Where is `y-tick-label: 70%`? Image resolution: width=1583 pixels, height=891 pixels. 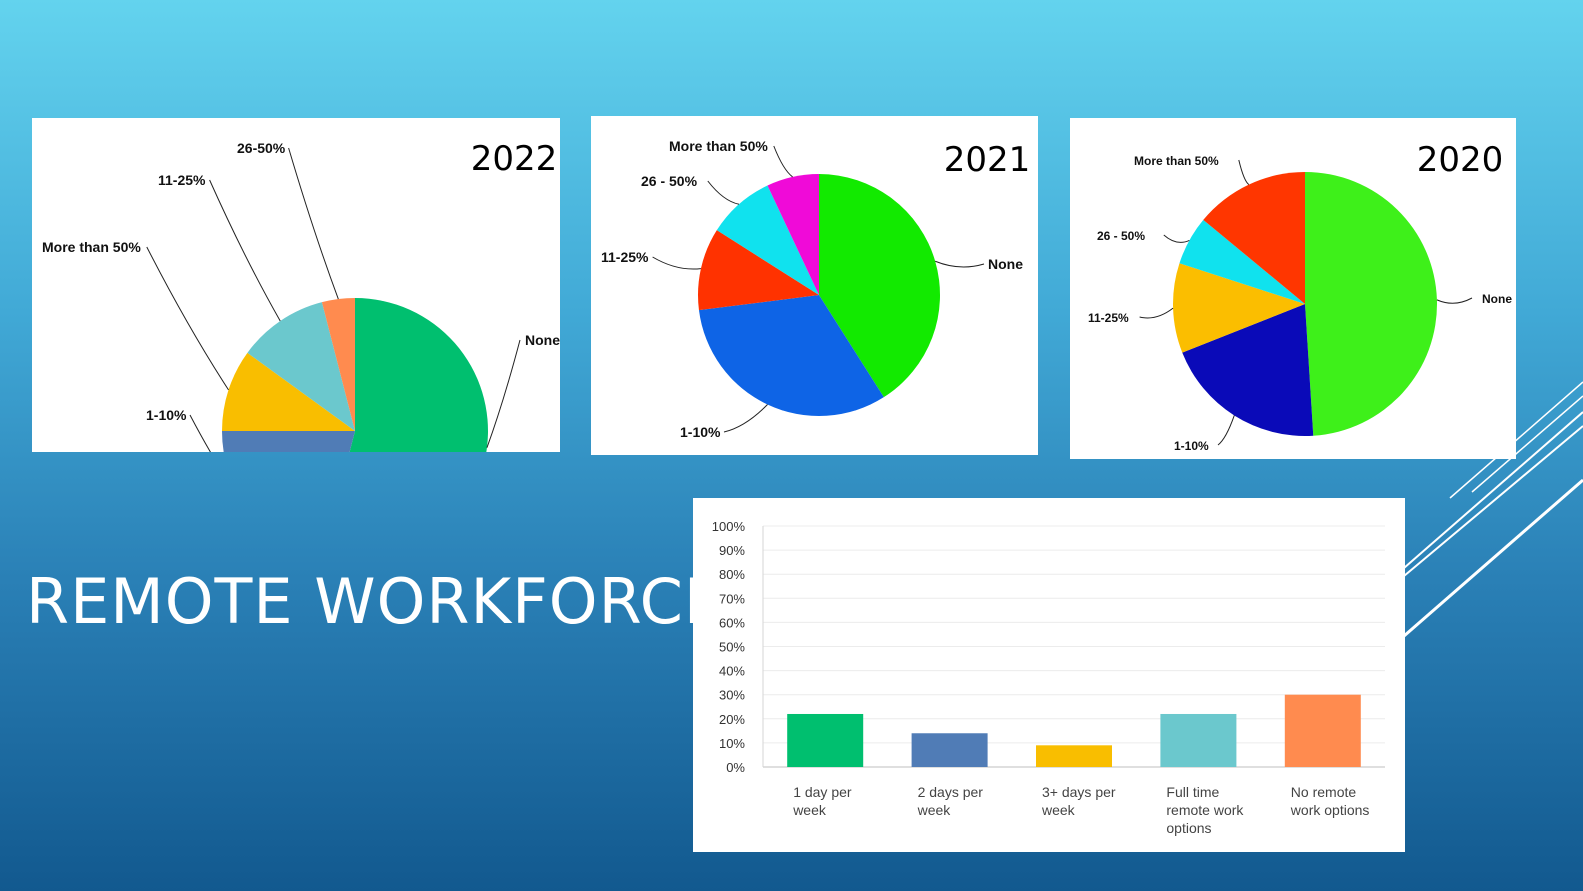 y-tick-label: 70% is located at coordinates (732, 598).